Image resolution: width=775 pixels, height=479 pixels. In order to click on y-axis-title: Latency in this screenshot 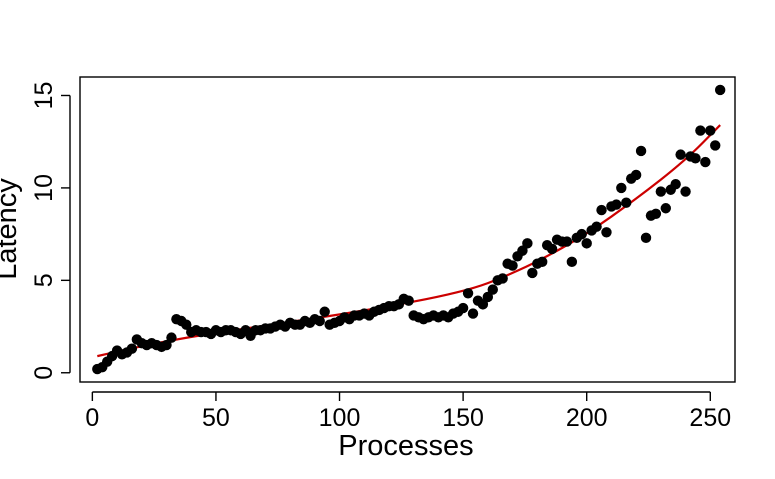, I will do `click(11, 229)`.